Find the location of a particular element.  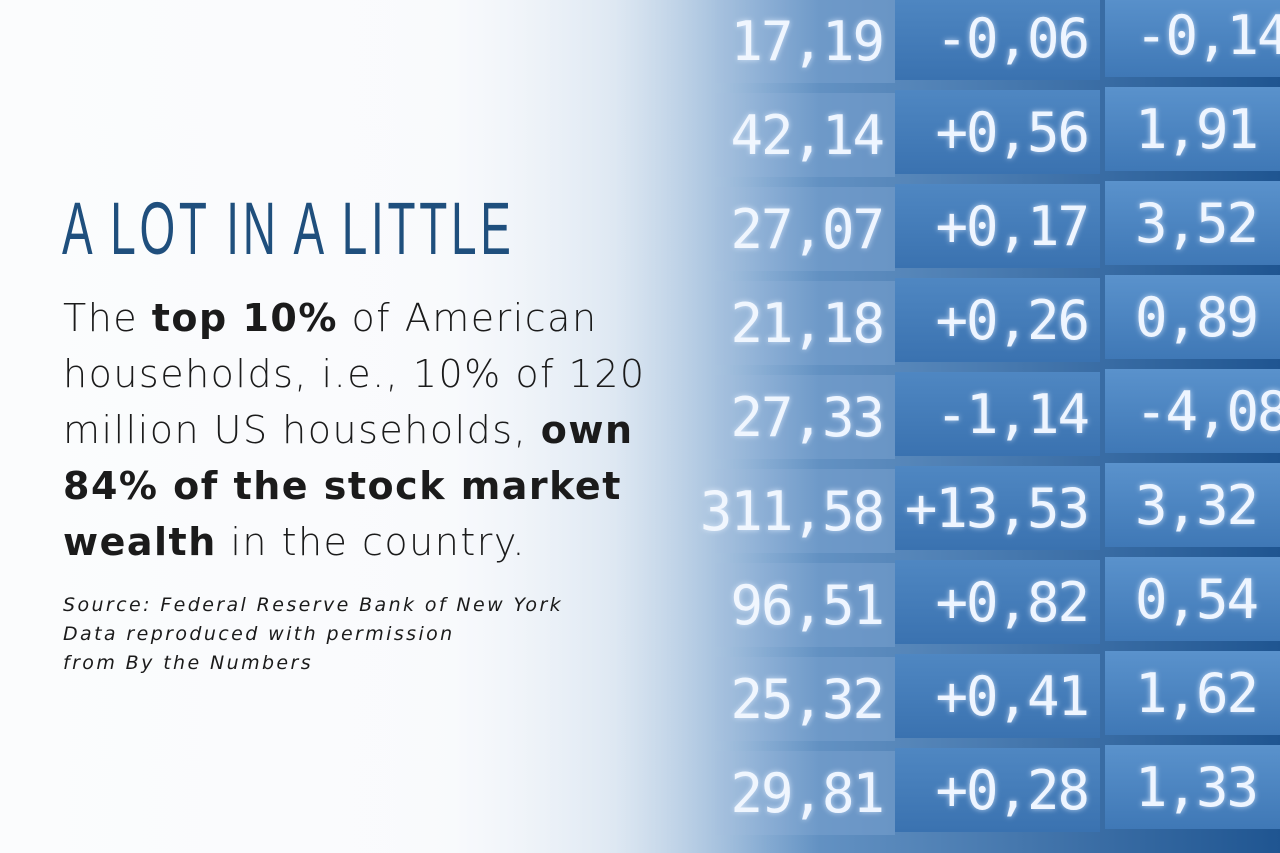

statement-line: million US households, own is located at coordinates (354, 430).